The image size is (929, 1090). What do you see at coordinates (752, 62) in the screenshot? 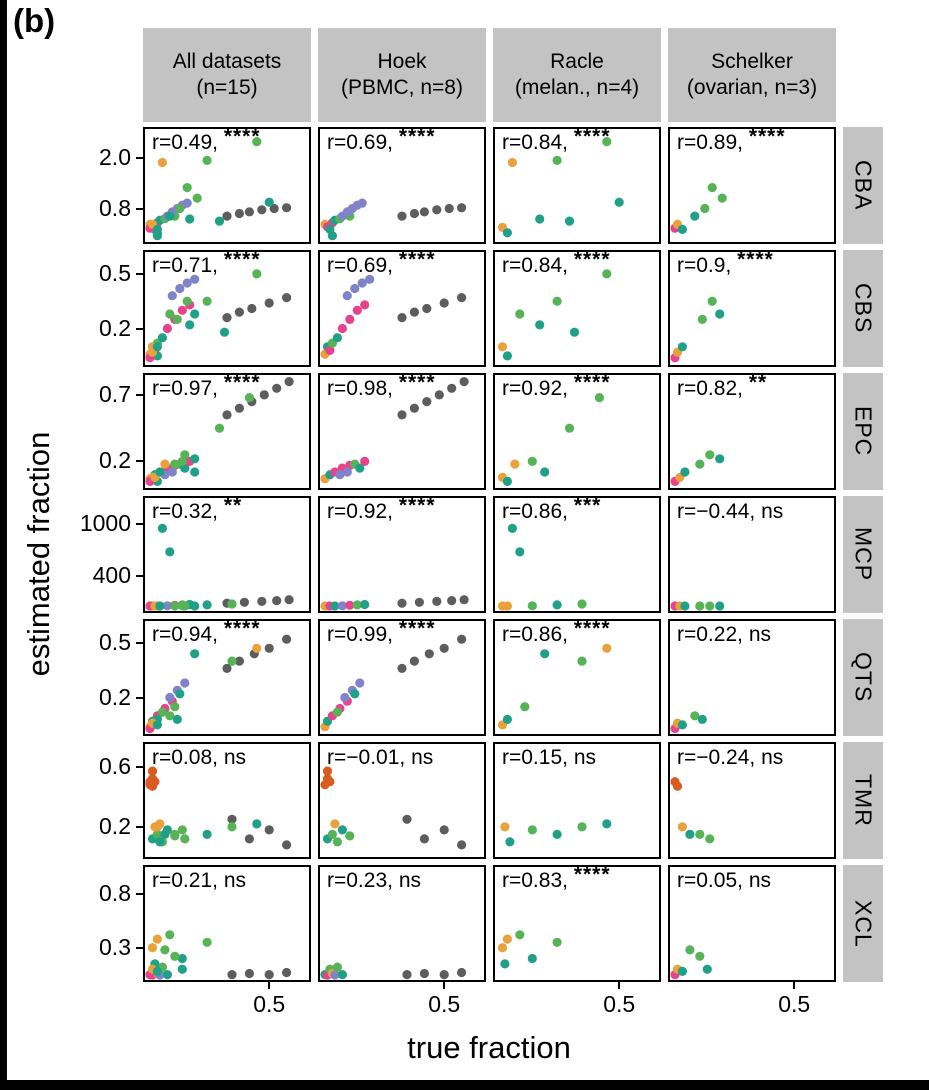
I see `facet-column-title-line1: Schelker` at bounding box center [752, 62].